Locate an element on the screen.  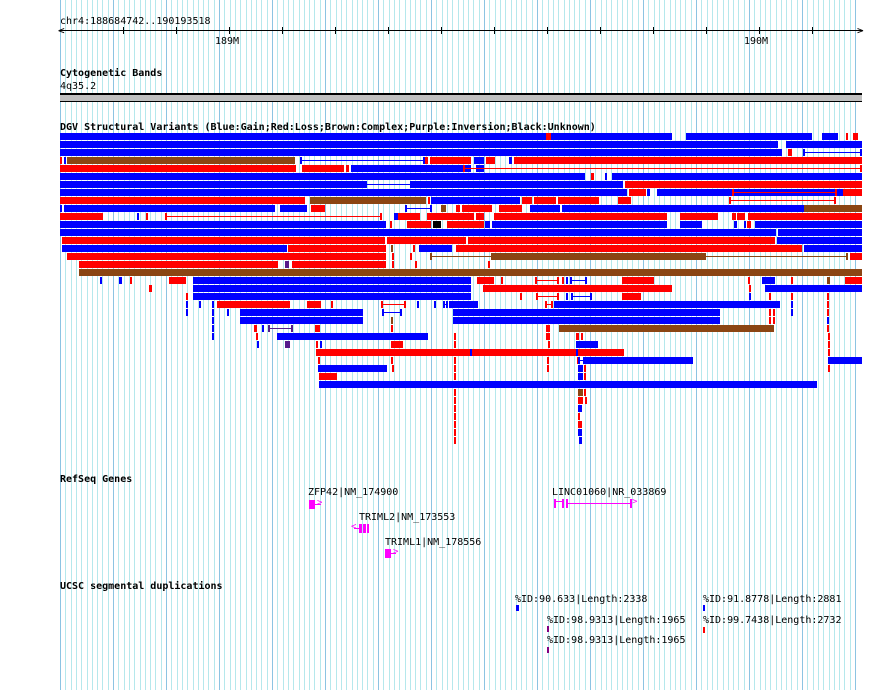
ruler-right-arrow-icon: > is located at coordinates (860, 30).